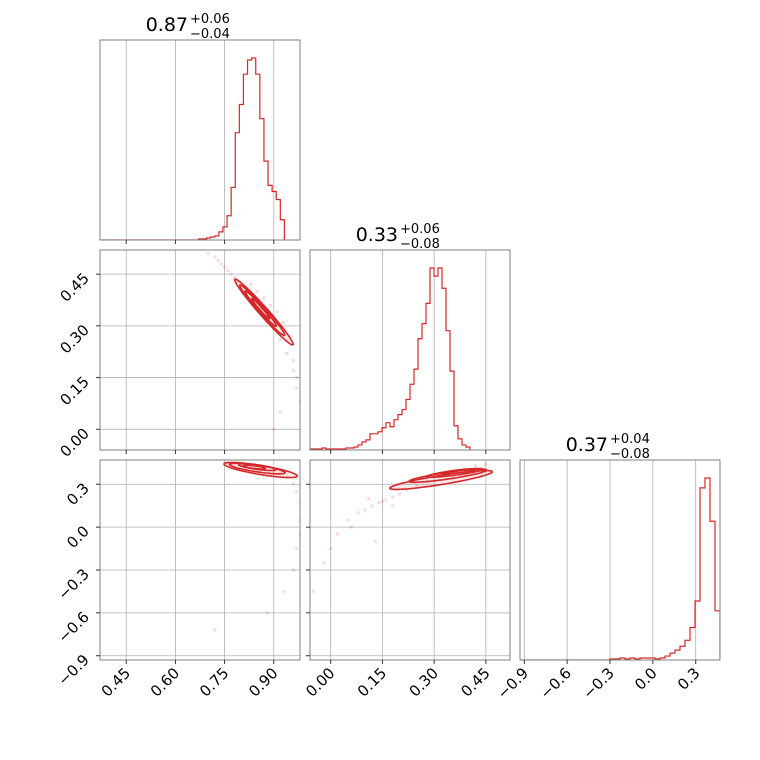 The height and width of the screenshot is (760, 760). Describe the element at coordinates (263, 682) in the screenshot. I see `x-tick-label: 0.90` at that location.